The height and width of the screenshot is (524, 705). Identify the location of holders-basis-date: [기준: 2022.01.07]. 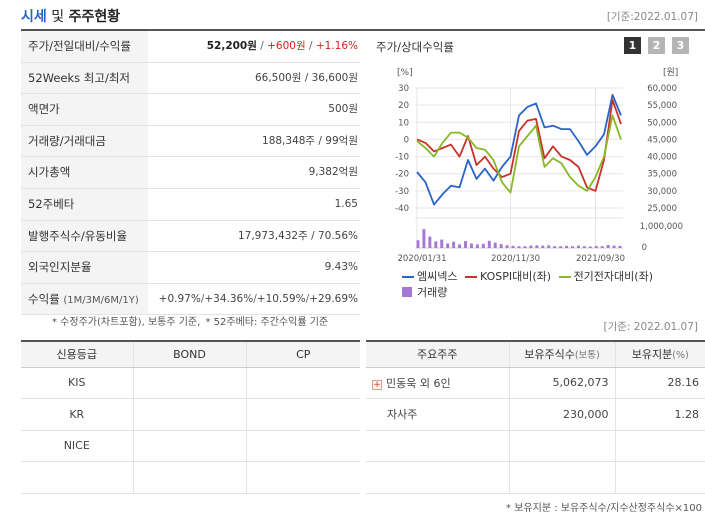
(650, 327).